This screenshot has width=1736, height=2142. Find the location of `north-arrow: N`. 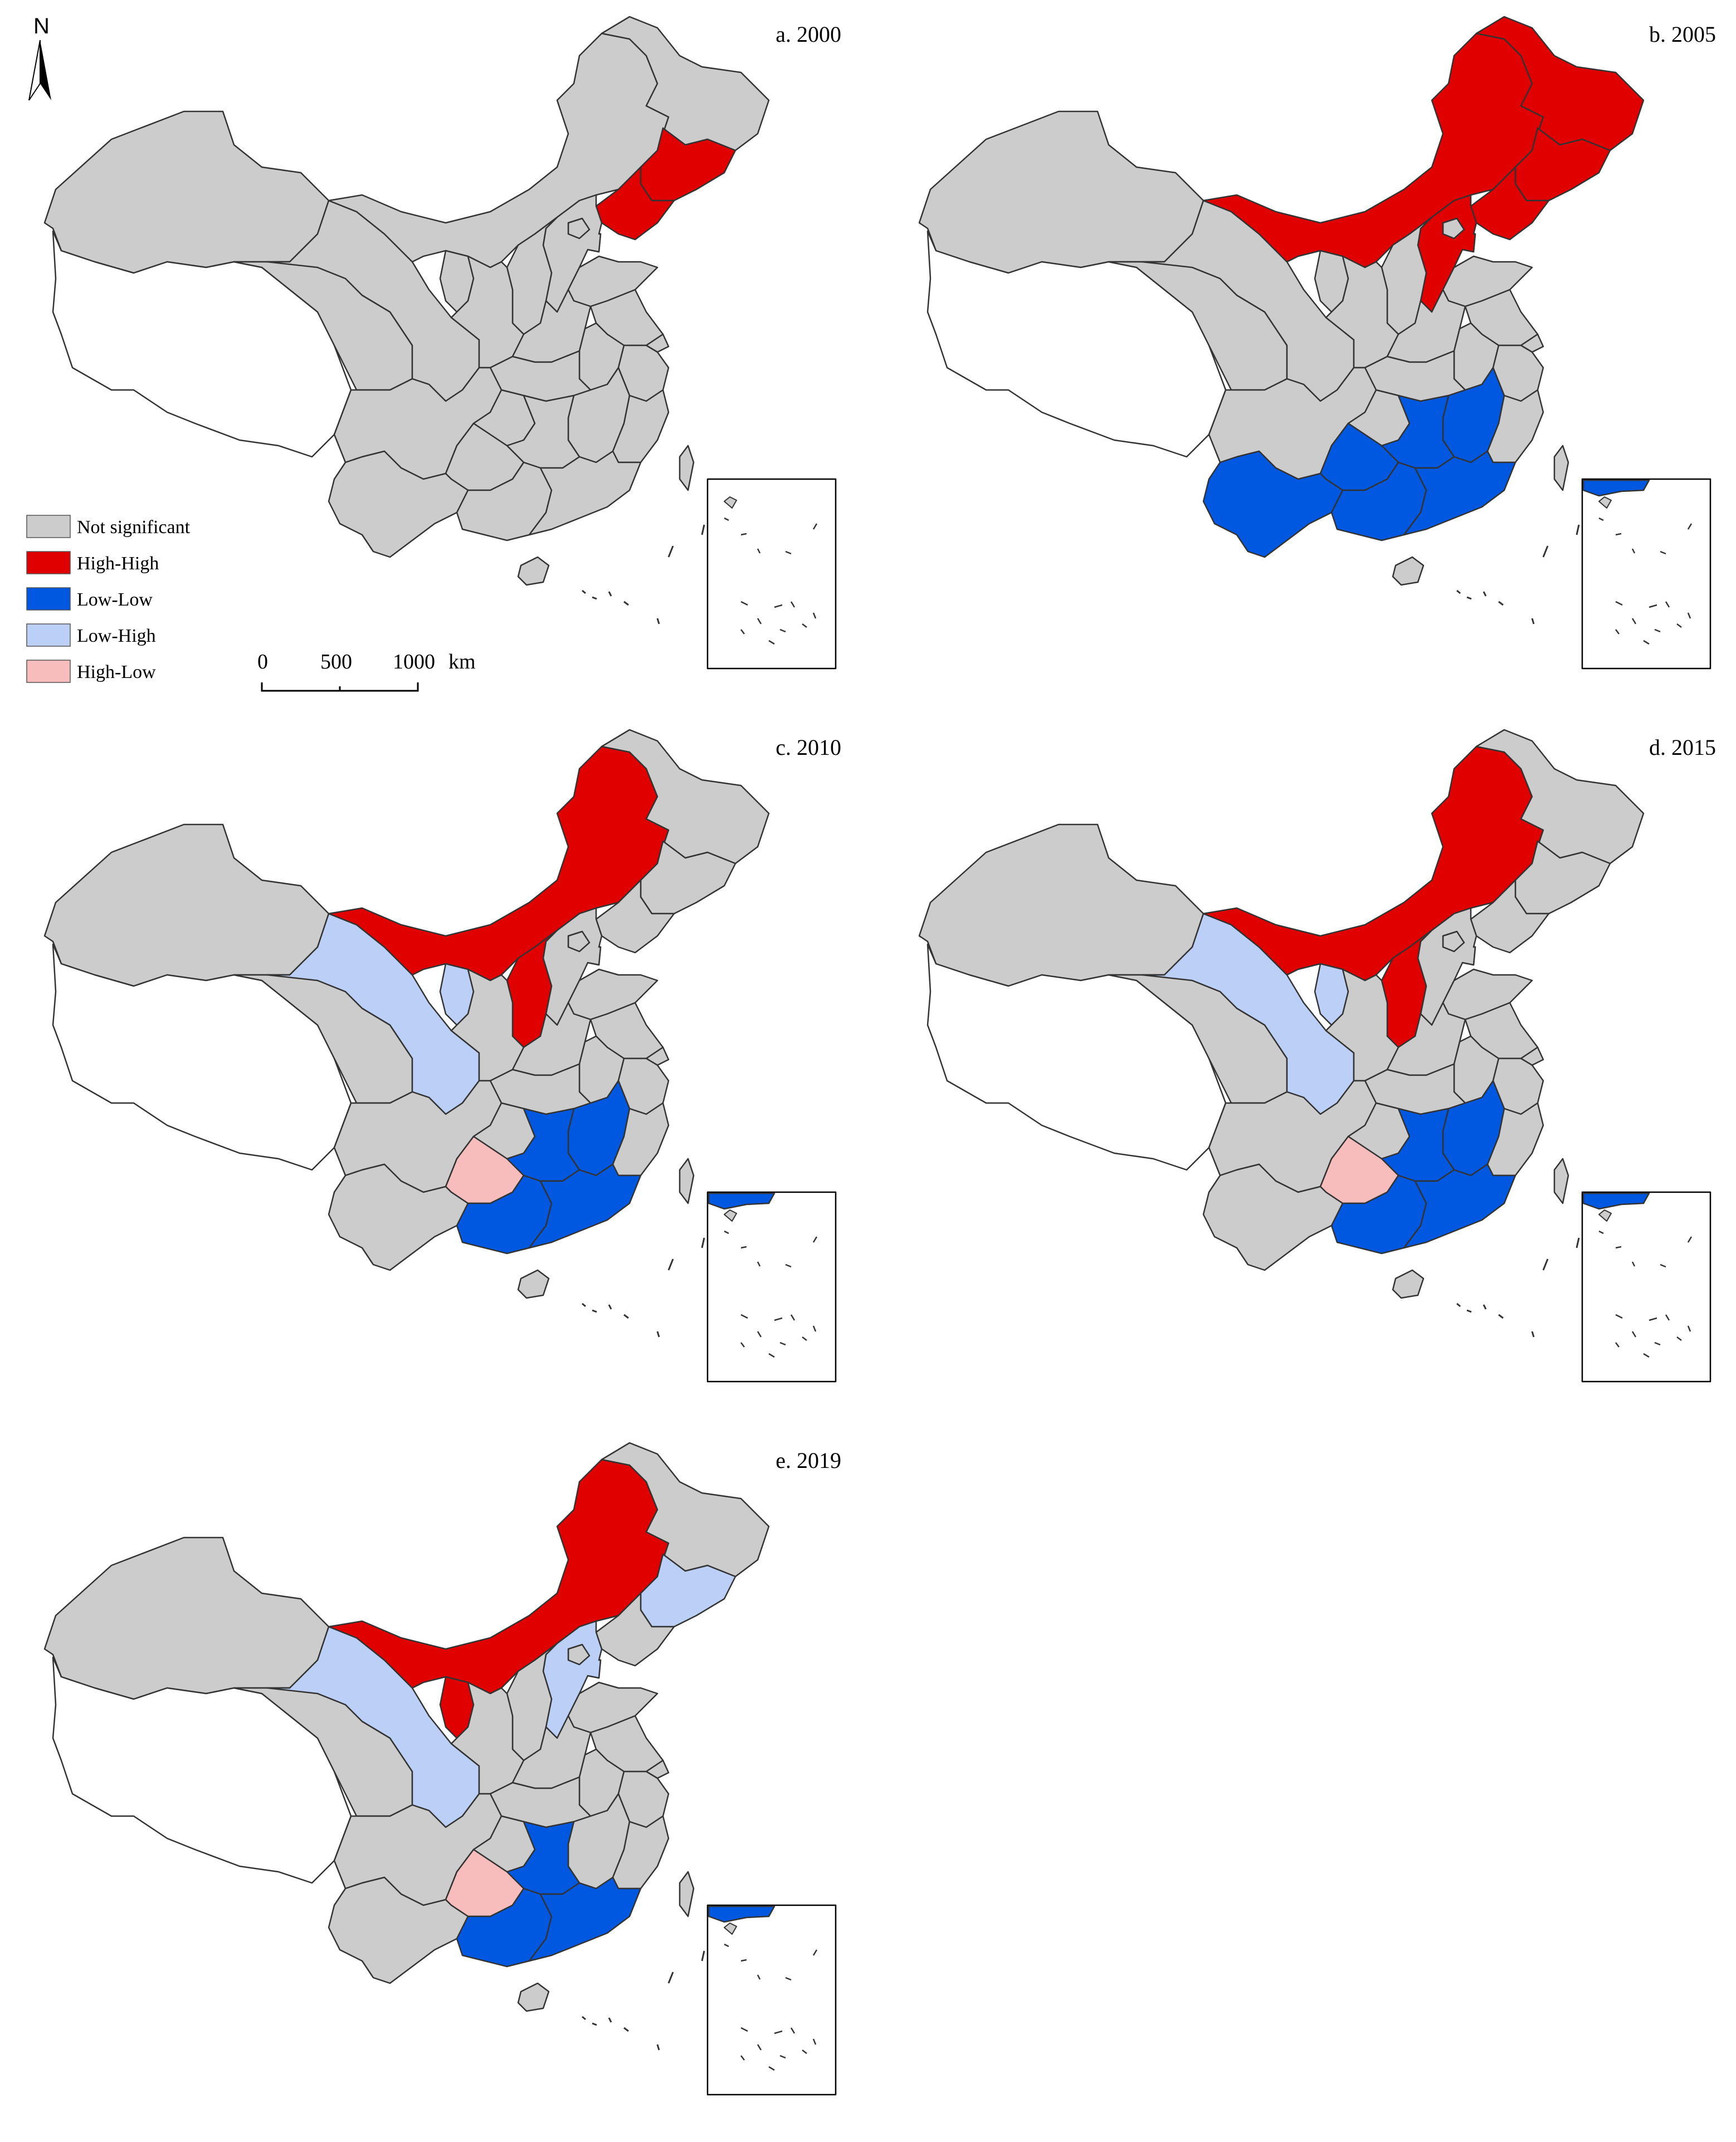

north-arrow: N is located at coordinates (39, 58).